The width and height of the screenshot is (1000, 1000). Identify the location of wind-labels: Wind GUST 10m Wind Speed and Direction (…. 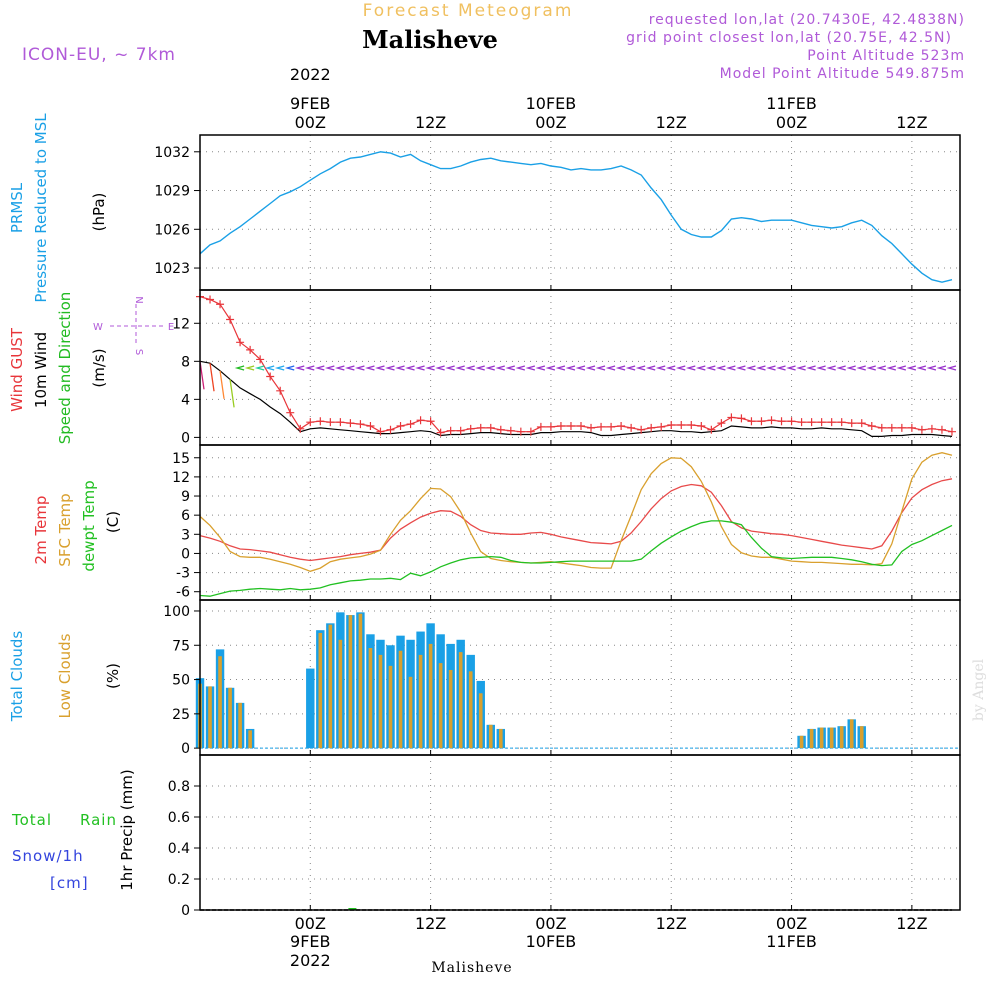
(91, 368).